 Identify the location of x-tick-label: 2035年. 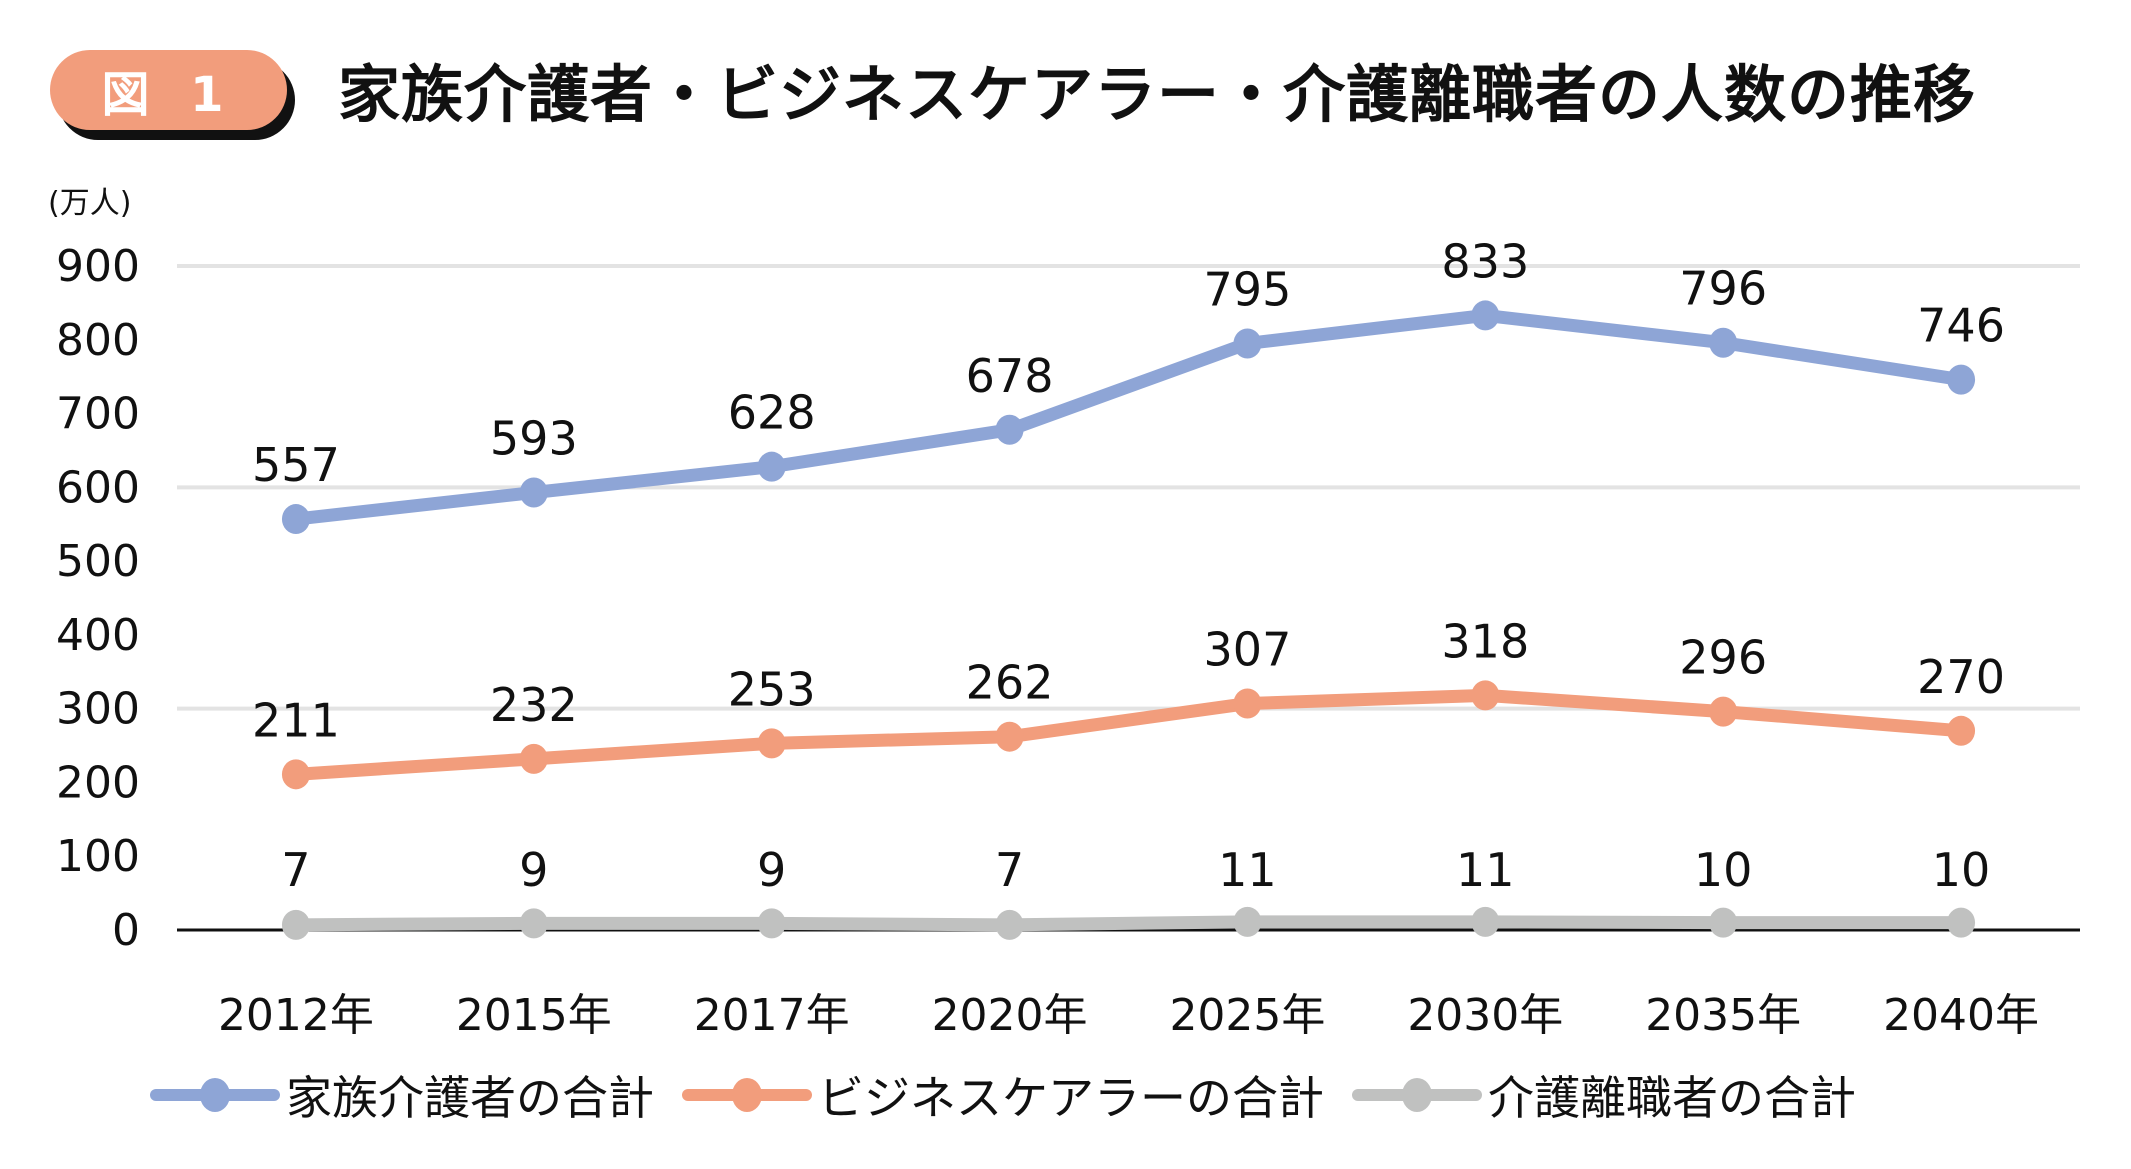
(1723, 1015).